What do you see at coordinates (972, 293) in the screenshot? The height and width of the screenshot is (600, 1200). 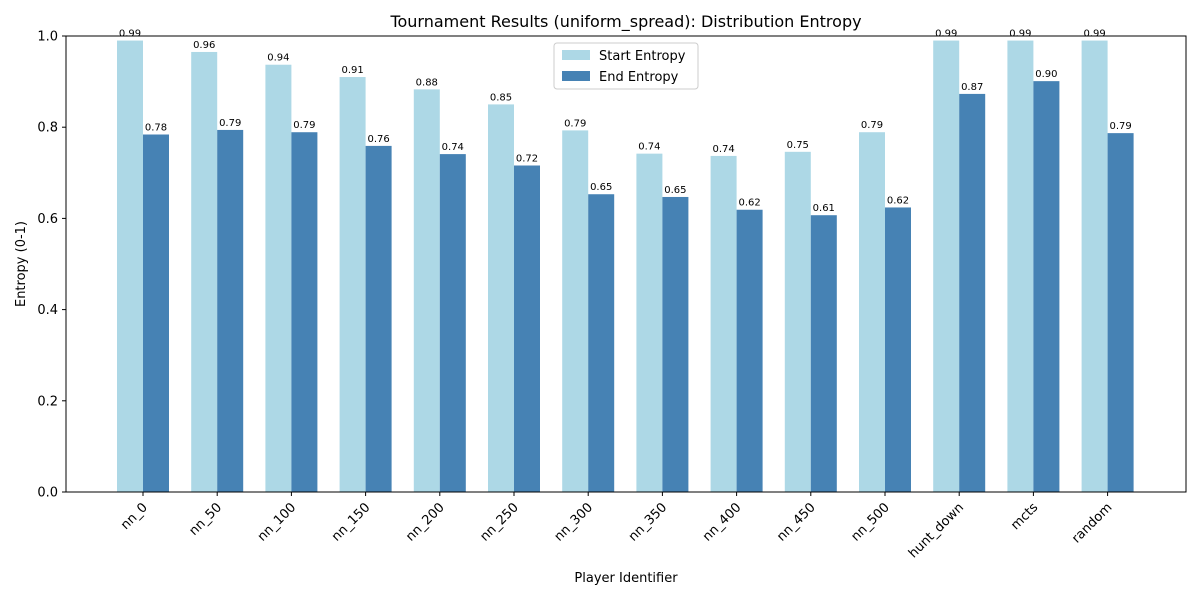 I see `bar-end-hunt_down` at bounding box center [972, 293].